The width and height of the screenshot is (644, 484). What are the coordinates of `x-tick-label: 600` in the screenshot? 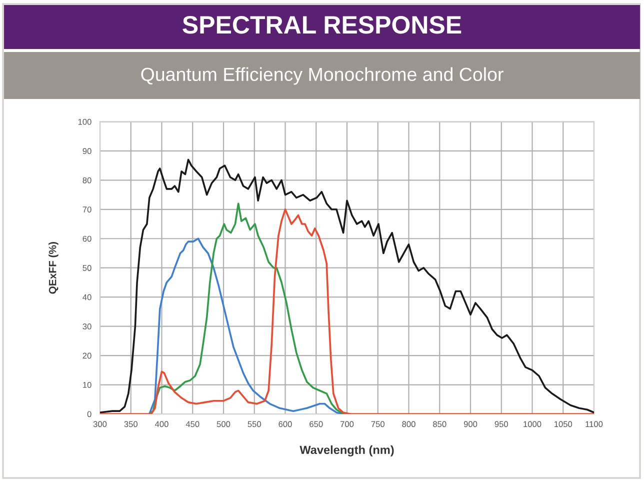 It's located at (285, 424).